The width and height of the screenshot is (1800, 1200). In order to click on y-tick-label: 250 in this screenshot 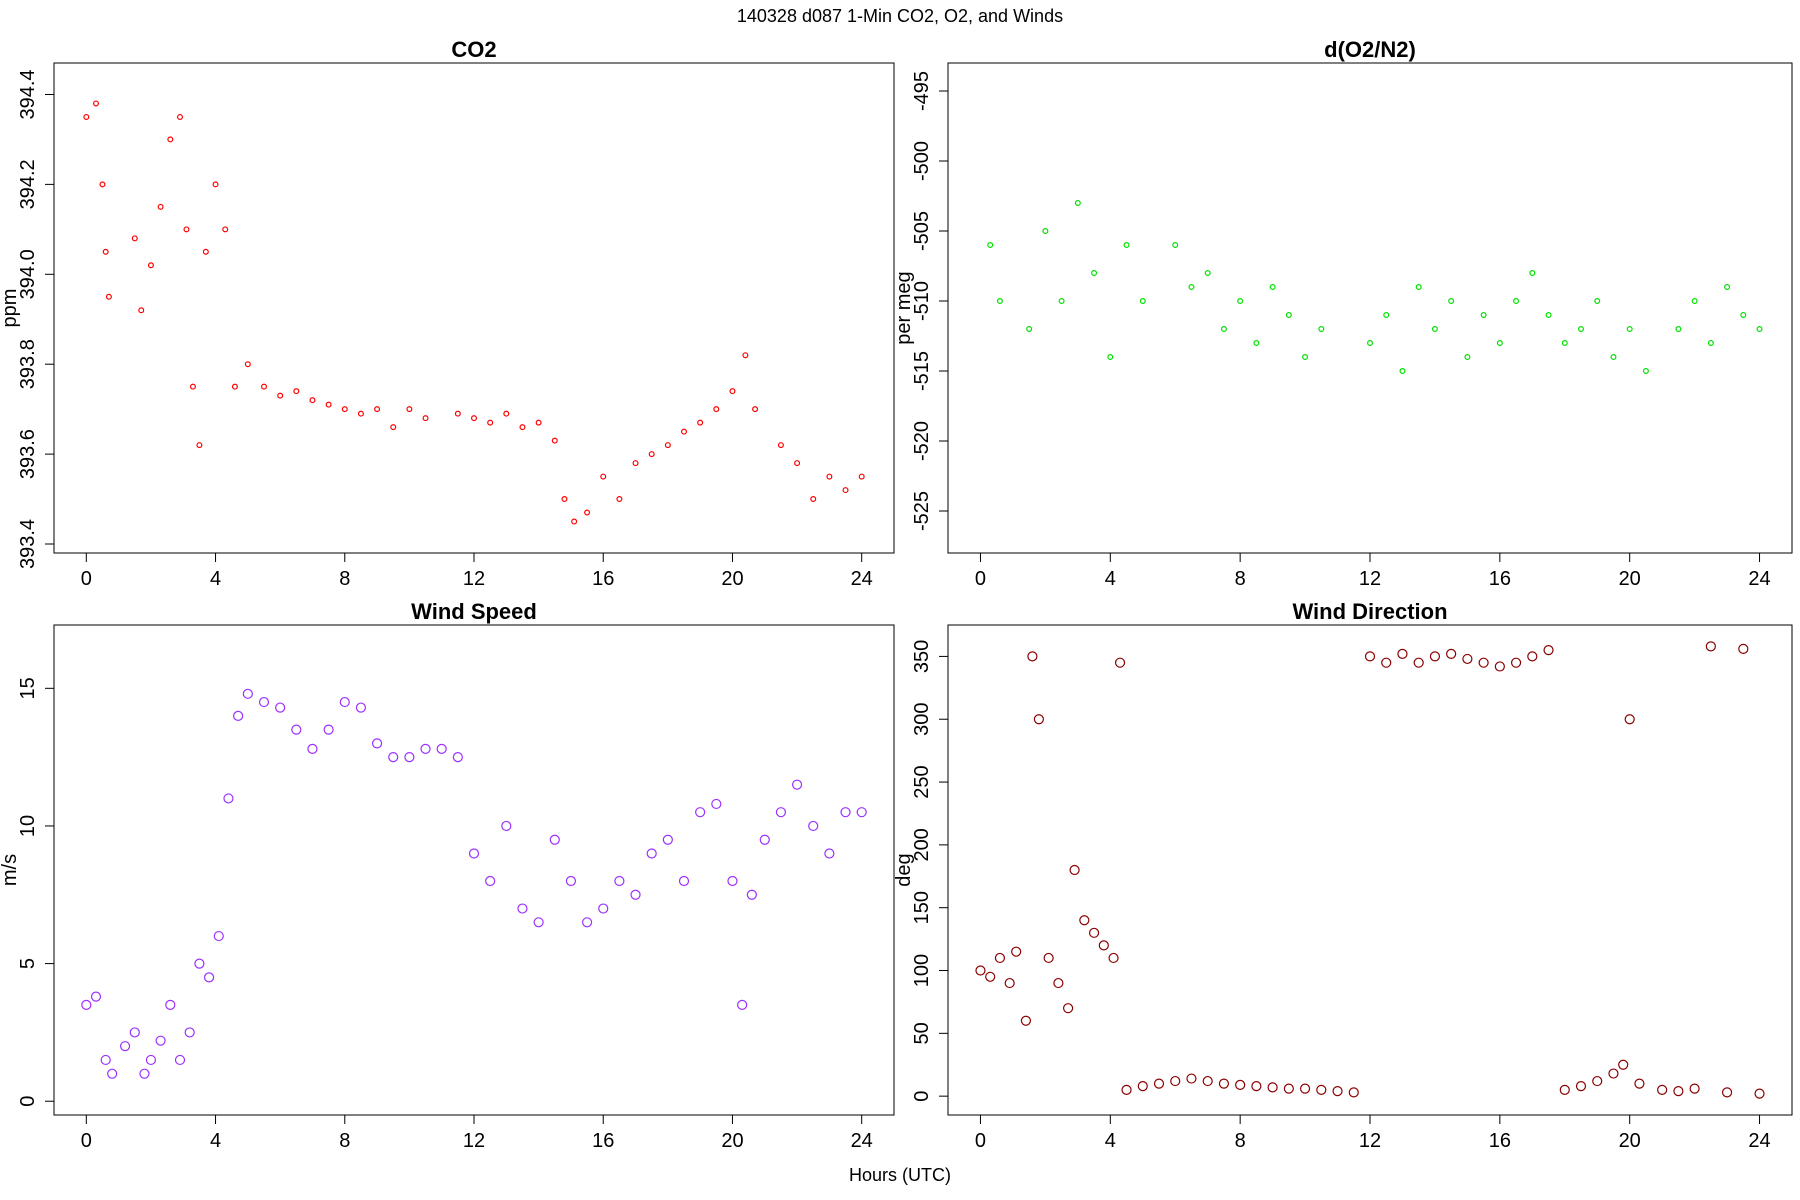, I will do `click(922, 781)`.